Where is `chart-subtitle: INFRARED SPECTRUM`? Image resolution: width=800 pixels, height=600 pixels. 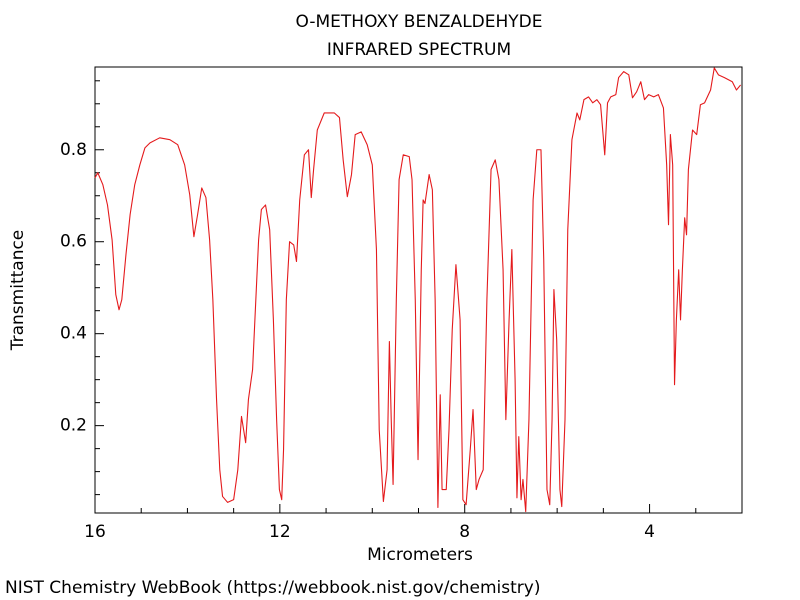 chart-subtitle: INFRARED SPECTRUM is located at coordinates (419, 50).